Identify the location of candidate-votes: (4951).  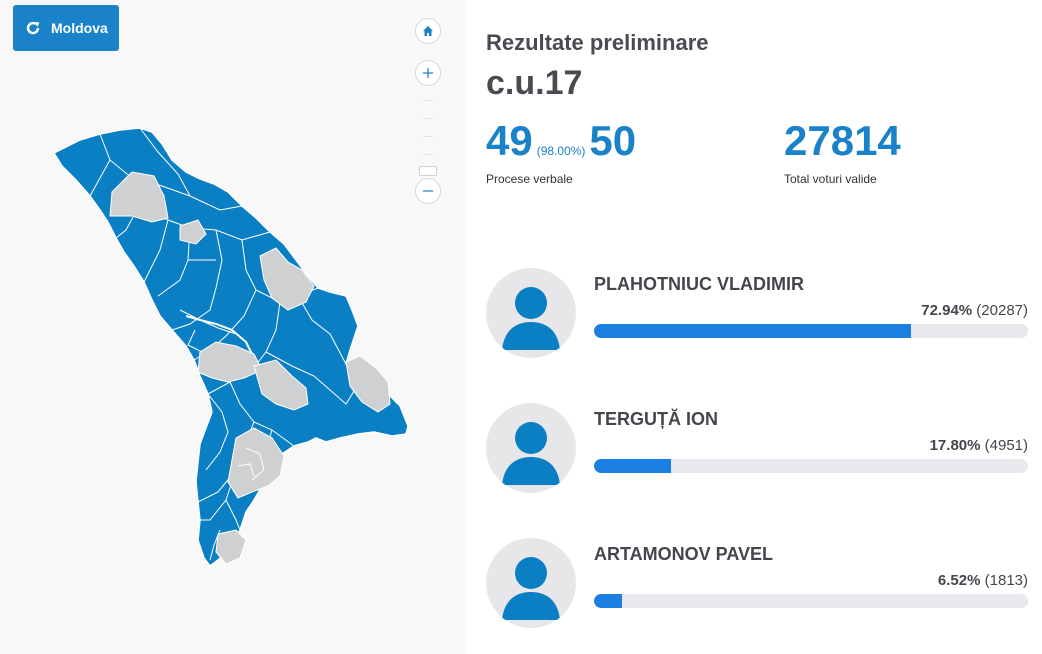
(1006, 445).